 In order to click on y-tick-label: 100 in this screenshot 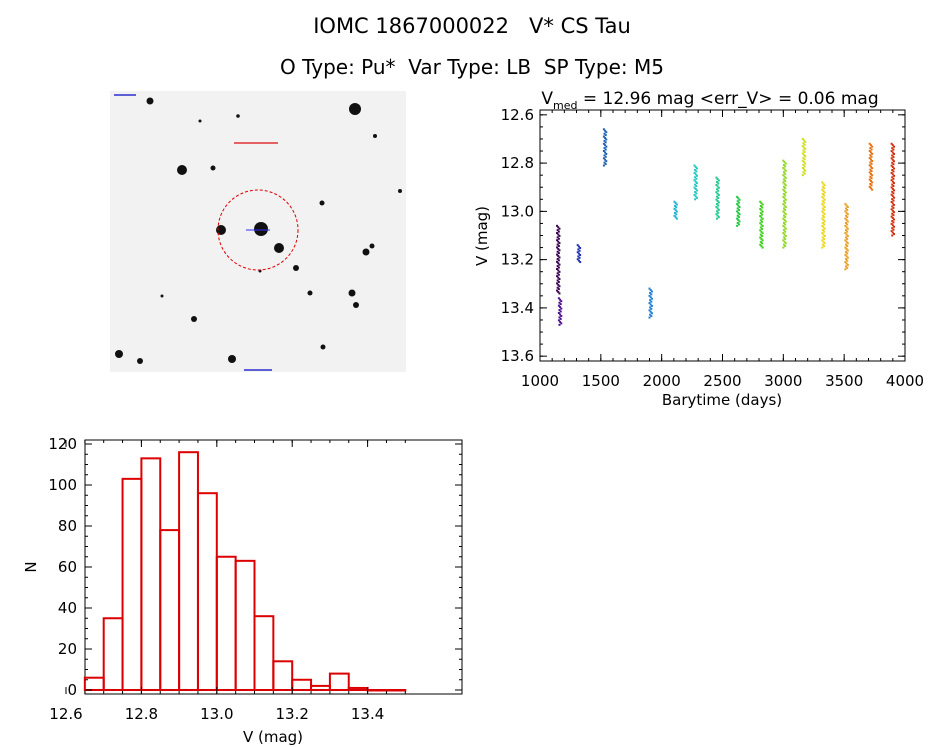, I will do `click(62, 485)`.